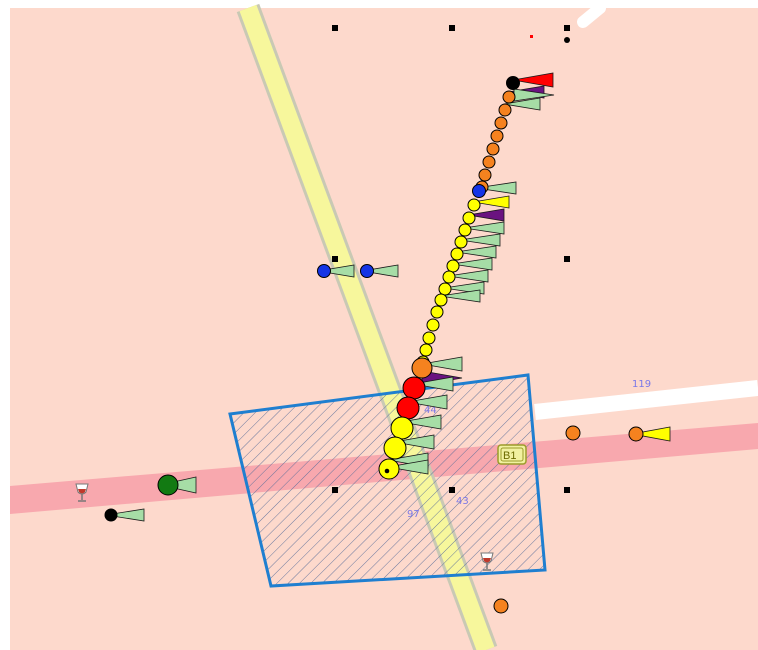 The width and height of the screenshot is (758, 650). What do you see at coordinates (591, 15) in the screenshot?
I see `minor-road-top` at bounding box center [591, 15].